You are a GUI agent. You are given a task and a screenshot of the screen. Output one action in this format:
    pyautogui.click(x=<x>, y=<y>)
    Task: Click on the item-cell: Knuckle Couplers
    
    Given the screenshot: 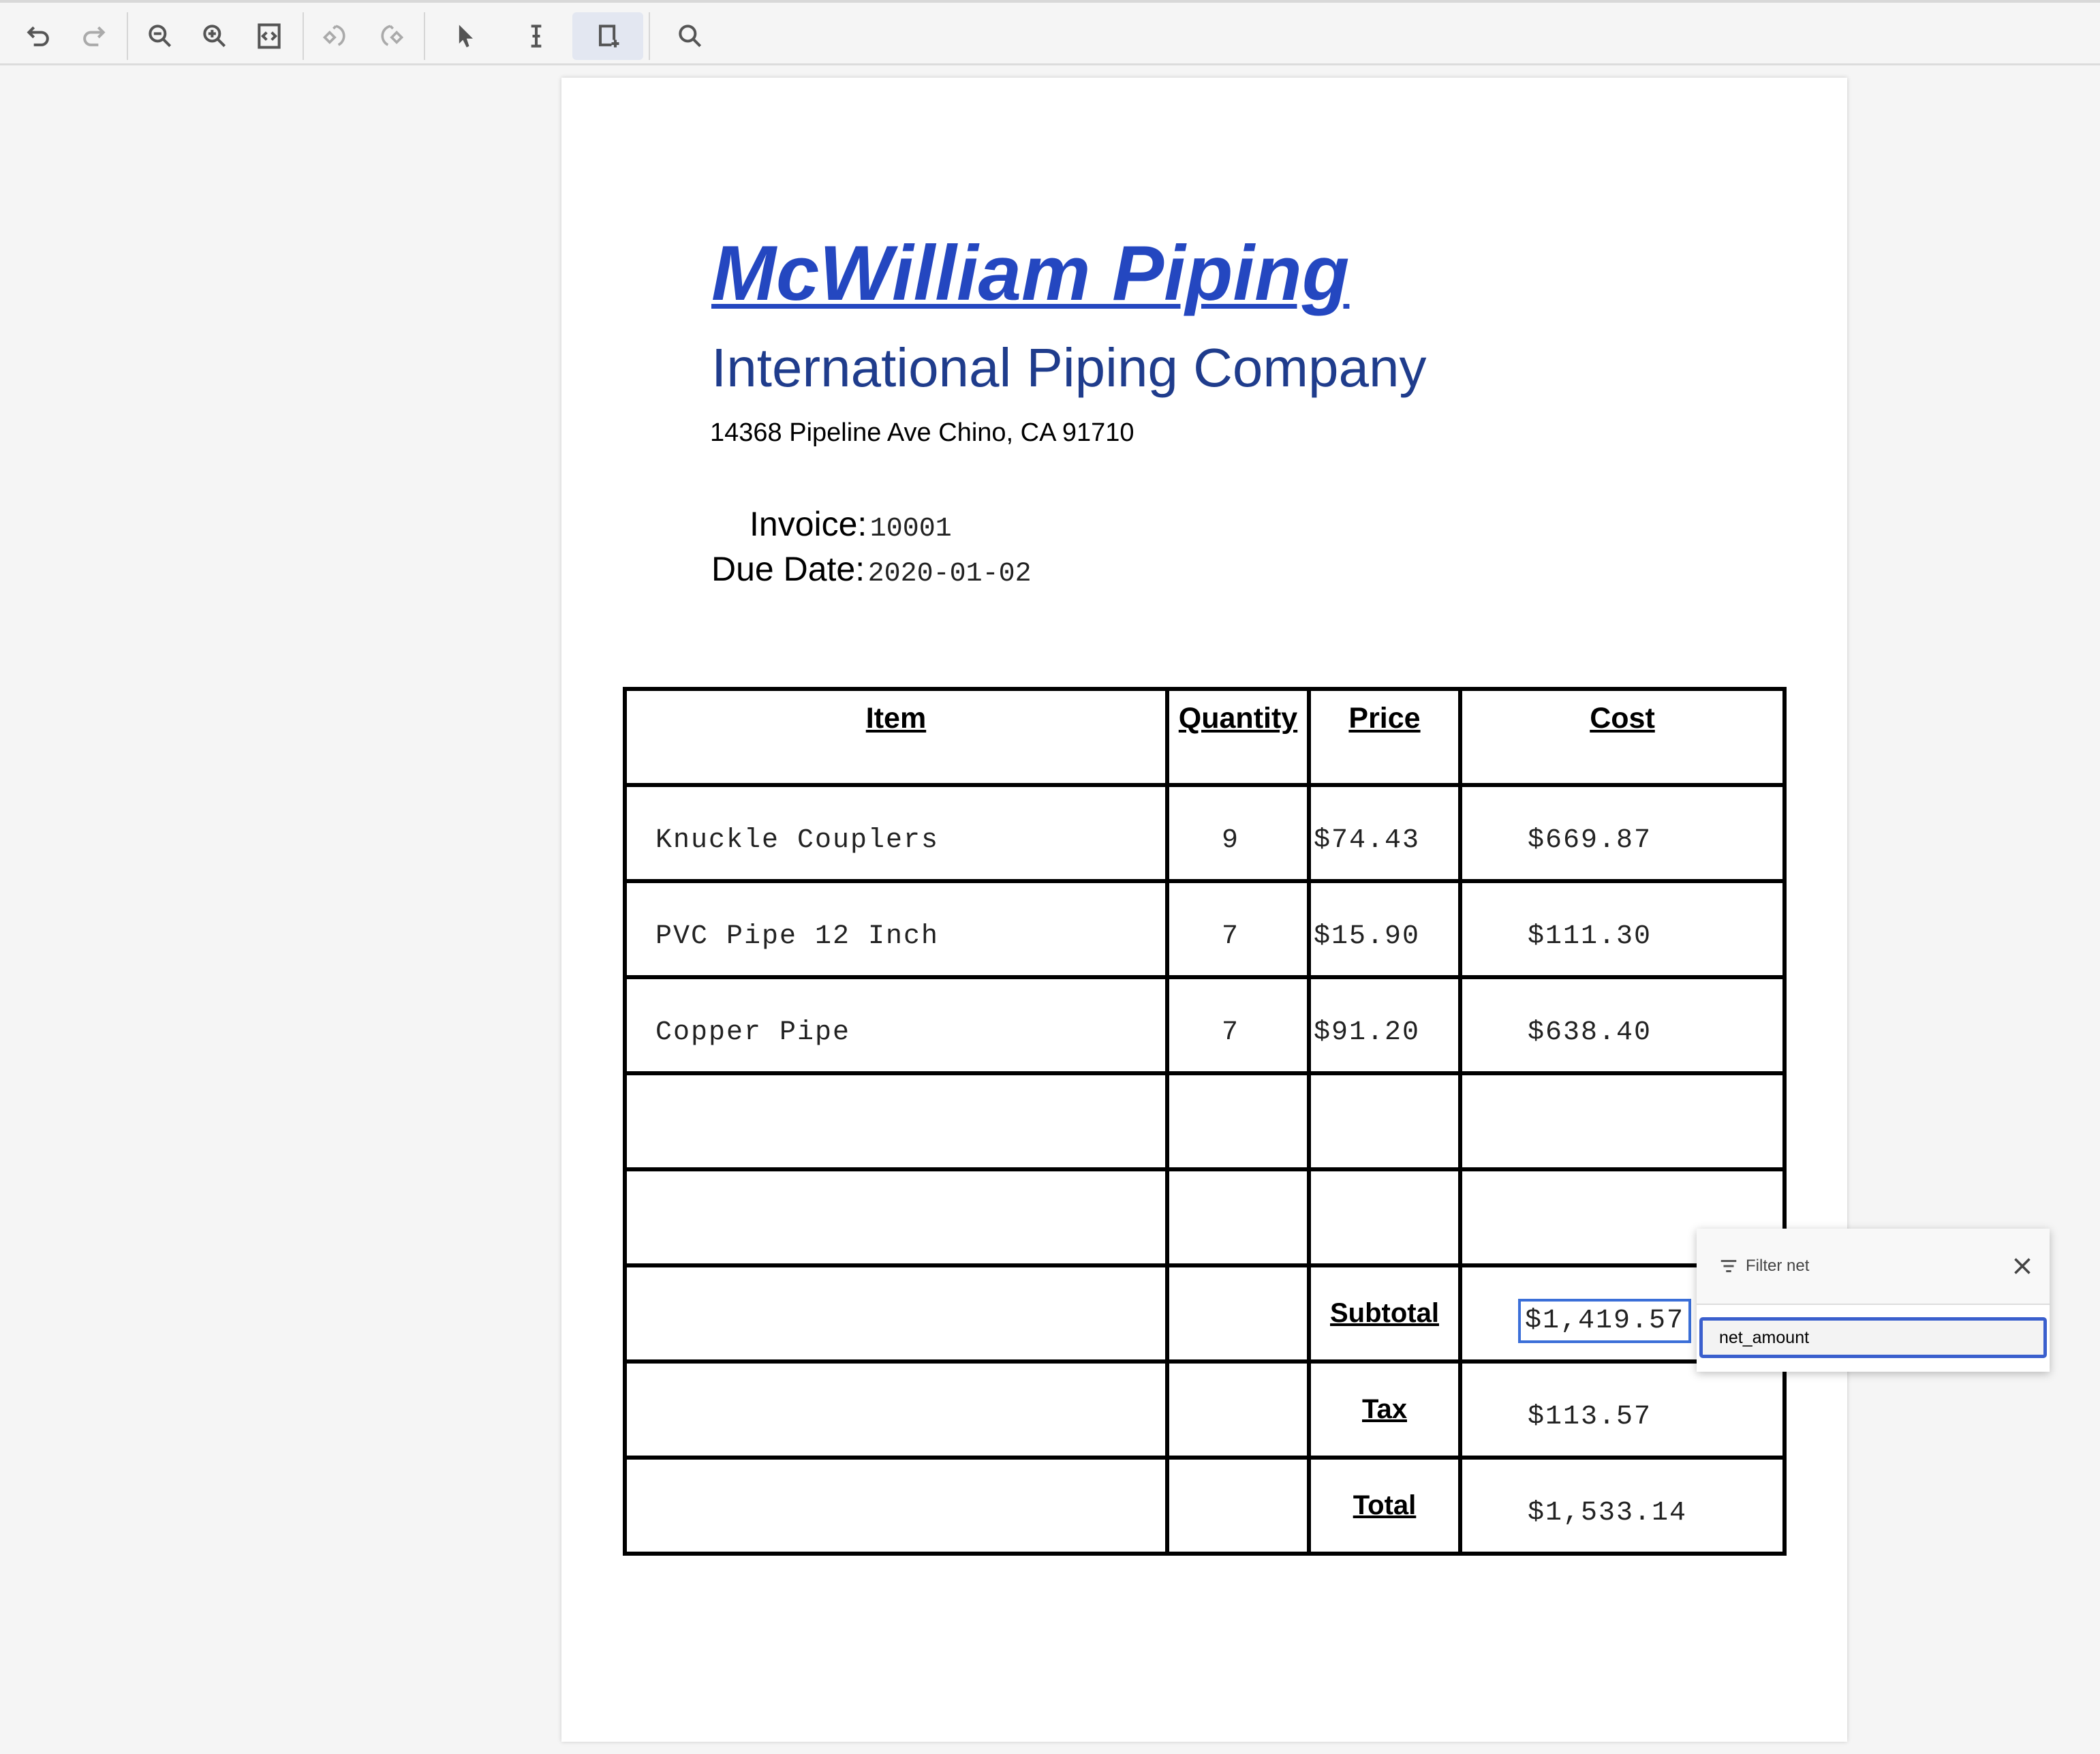 What is the action you would take?
    pyautogui.click(x=896, y=833)
    